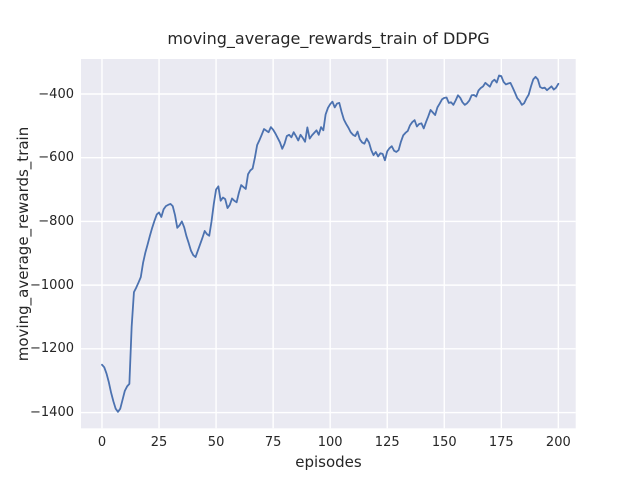  What do you see at coordinates (52, 285) in the screenshot?
I see `y-tick-label: −1000` at bounding box center [52, 285].